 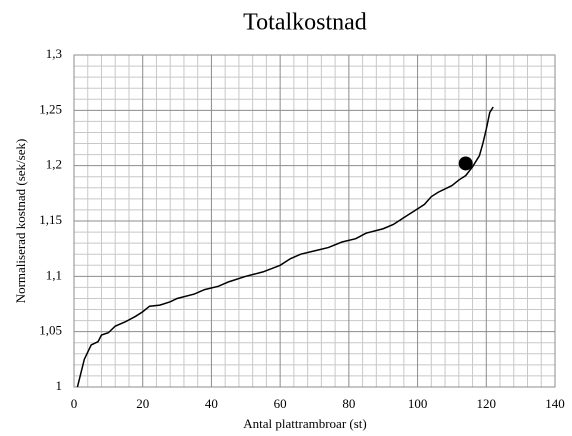 What do you see at coordinates (54, 164) in the screenshot?
I see `y-tick-label: 1,2` at bounding box center [54, 164].